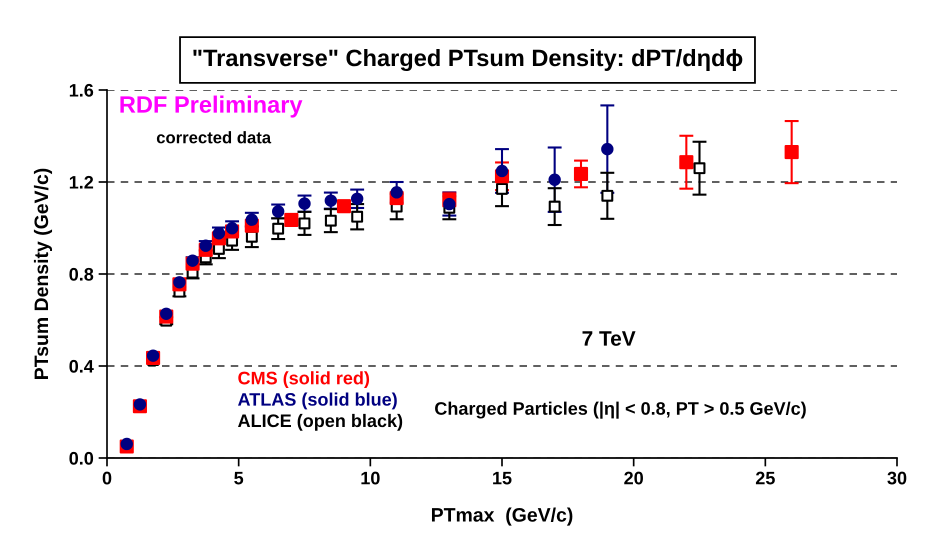  What do you see at coordinates (81, 458) in the screenshot?
I see `y-tick-label: 0.0` at bounding box center [81, 458].